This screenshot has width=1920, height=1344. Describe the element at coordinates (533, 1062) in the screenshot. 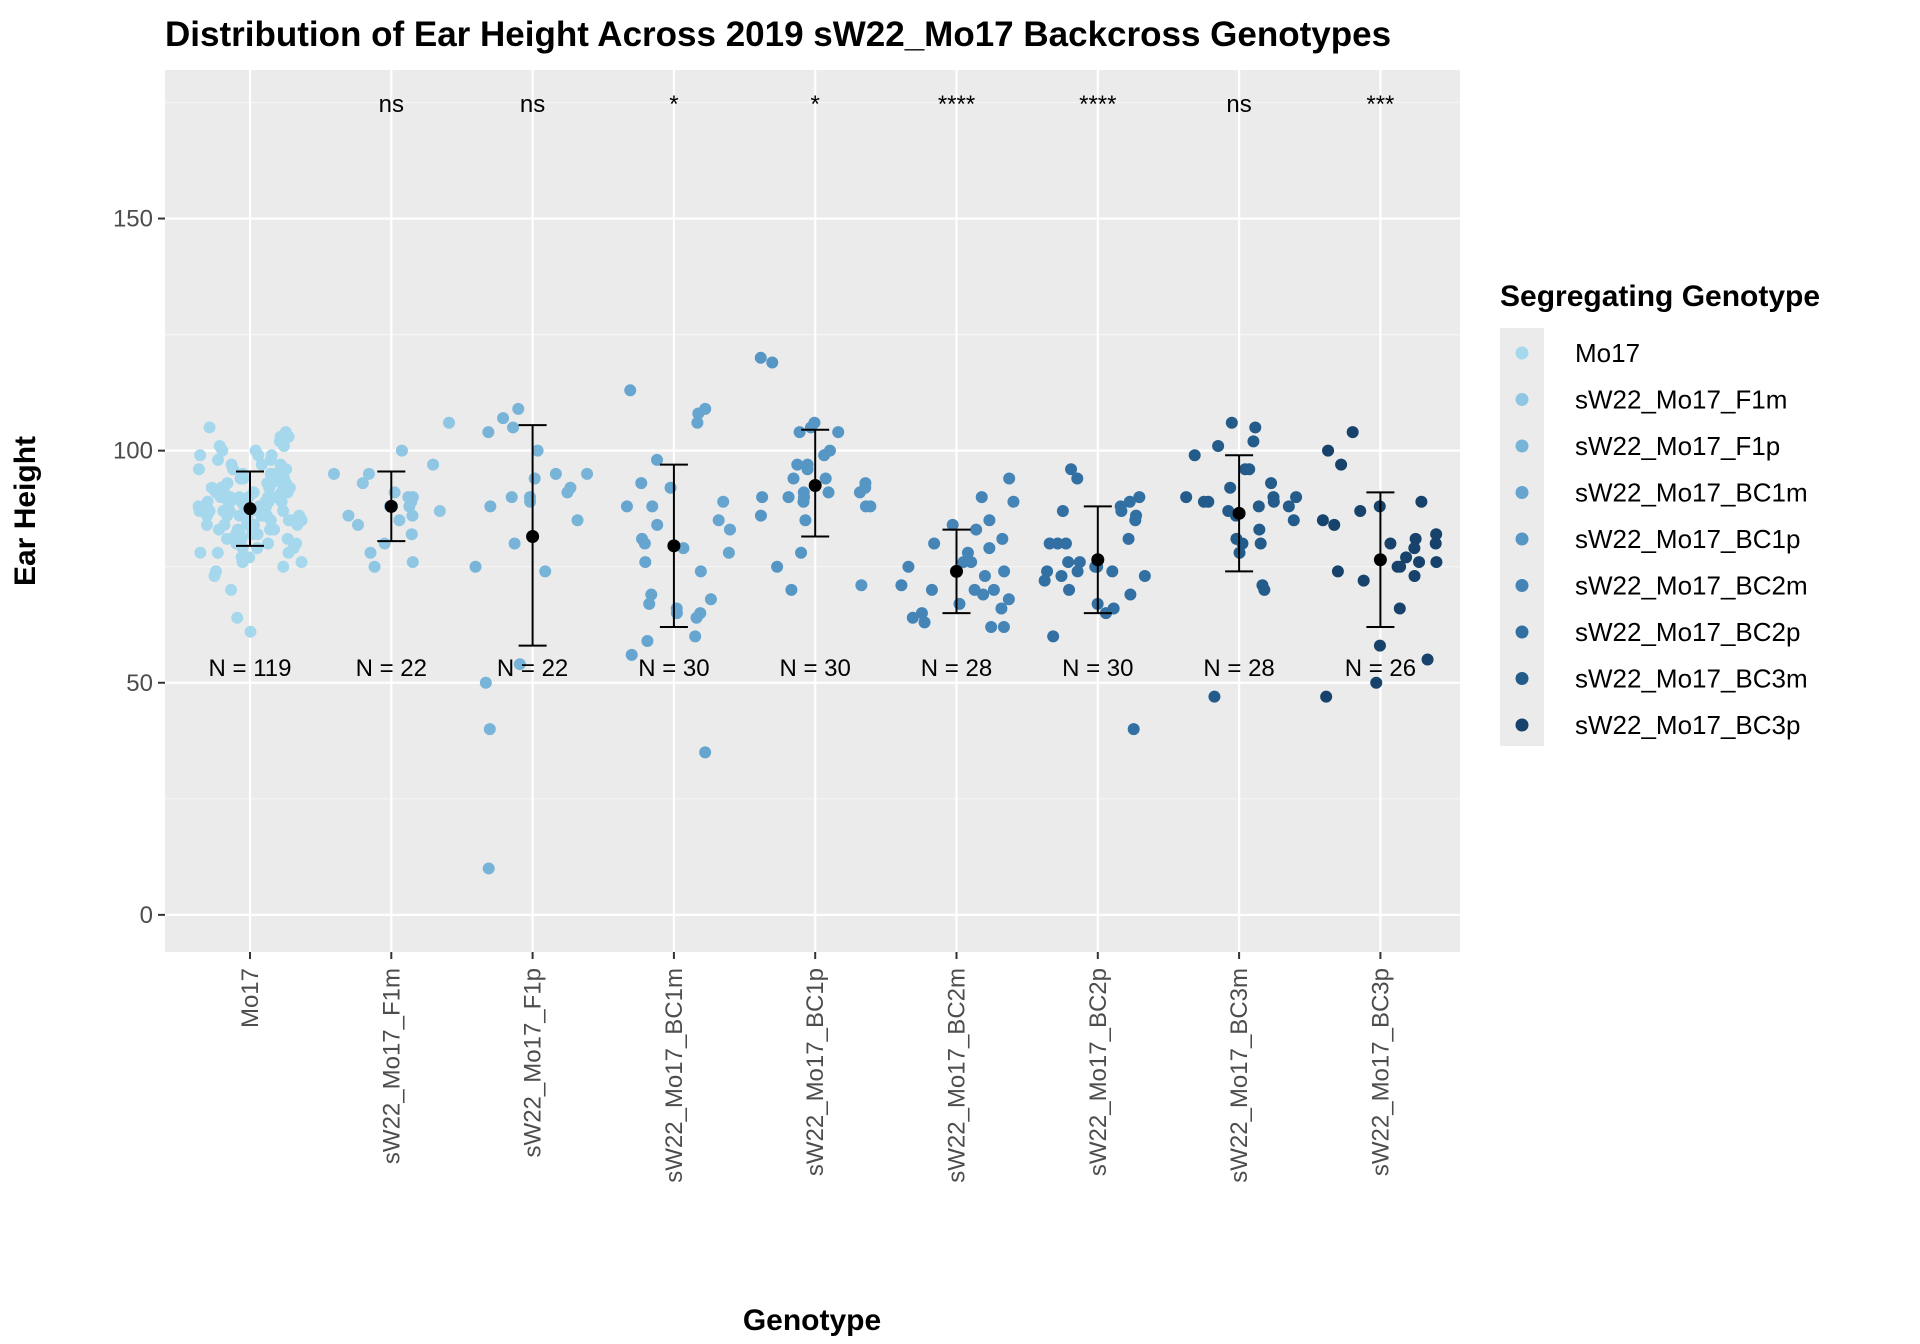

I see `x-tick-label: sW22_Mo17_F1p` at that location.